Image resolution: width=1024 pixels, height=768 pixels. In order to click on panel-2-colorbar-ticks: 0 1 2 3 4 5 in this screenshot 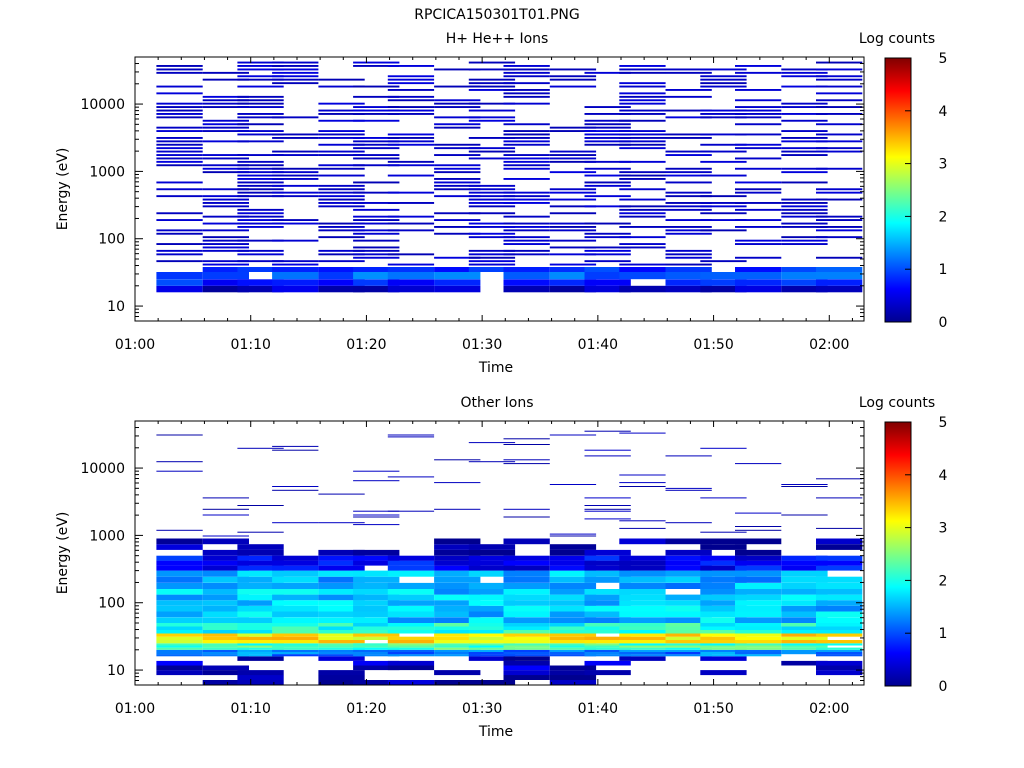, I will do `click(926, 555)`.